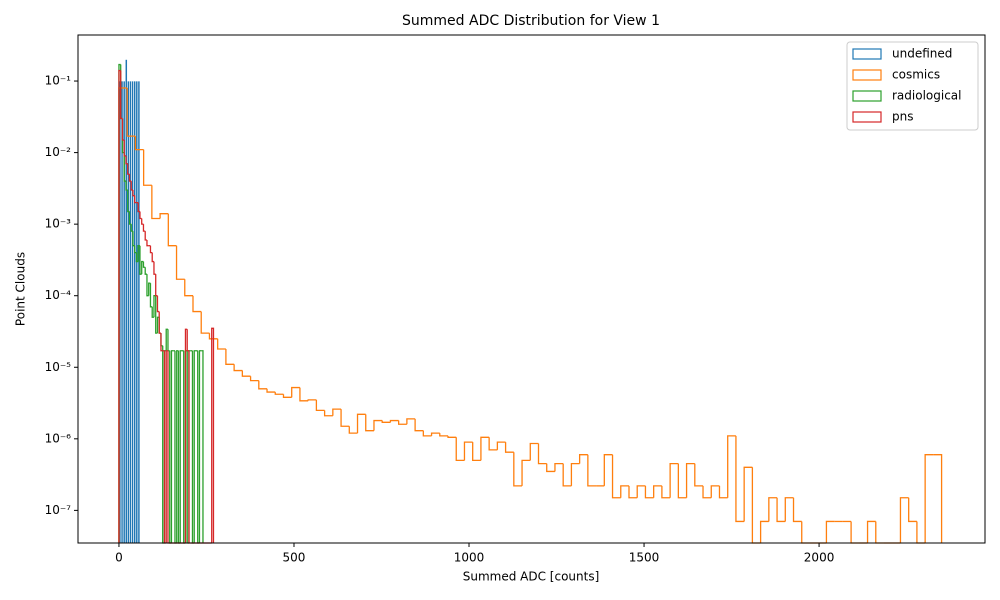 The image size is (1000, 600). Describe the element at coordinates (294, 558) in the screenshot. I see `x-tick-label: 500` at that location.